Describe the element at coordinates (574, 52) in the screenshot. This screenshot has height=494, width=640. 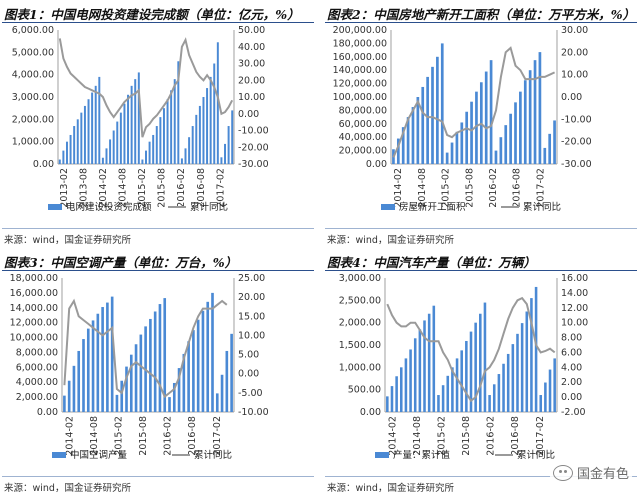
I see `right-axis-tick-label: 20.00` at that location.